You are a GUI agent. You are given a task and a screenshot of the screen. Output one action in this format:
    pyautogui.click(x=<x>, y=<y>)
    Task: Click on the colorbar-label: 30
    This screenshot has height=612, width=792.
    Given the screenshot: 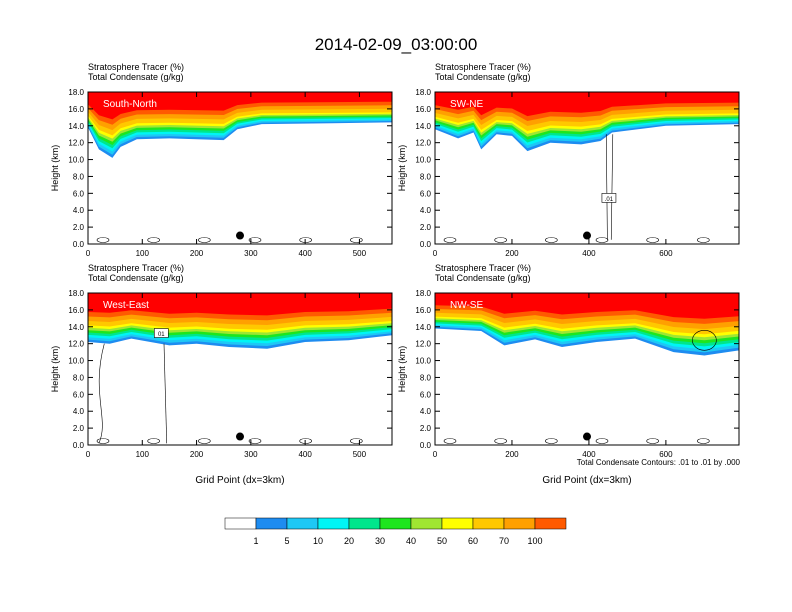 What is the action you would take?
    pyautogui.click(x=380, y=541)
    